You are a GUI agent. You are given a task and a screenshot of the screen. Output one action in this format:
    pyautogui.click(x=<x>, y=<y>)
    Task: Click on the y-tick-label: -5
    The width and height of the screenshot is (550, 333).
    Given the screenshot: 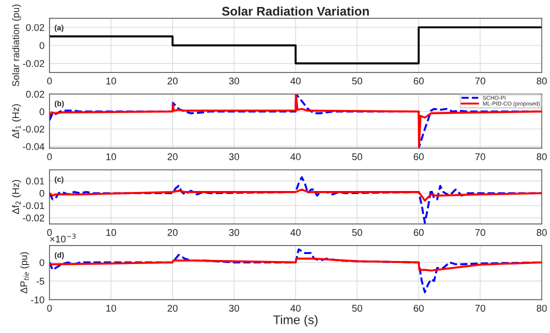 What is the action you would take?
    pyautogui.click(x=40, y=281)
    